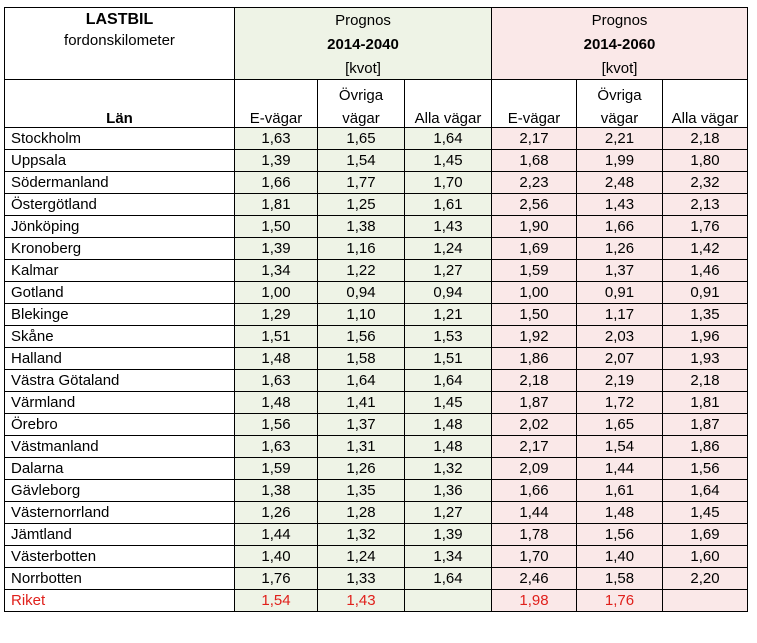  What do you see at coordinates (534, 248) in the screenshot?
I see `cell-e-vagar-2060: 1,69` at bounding box center [534, 248].